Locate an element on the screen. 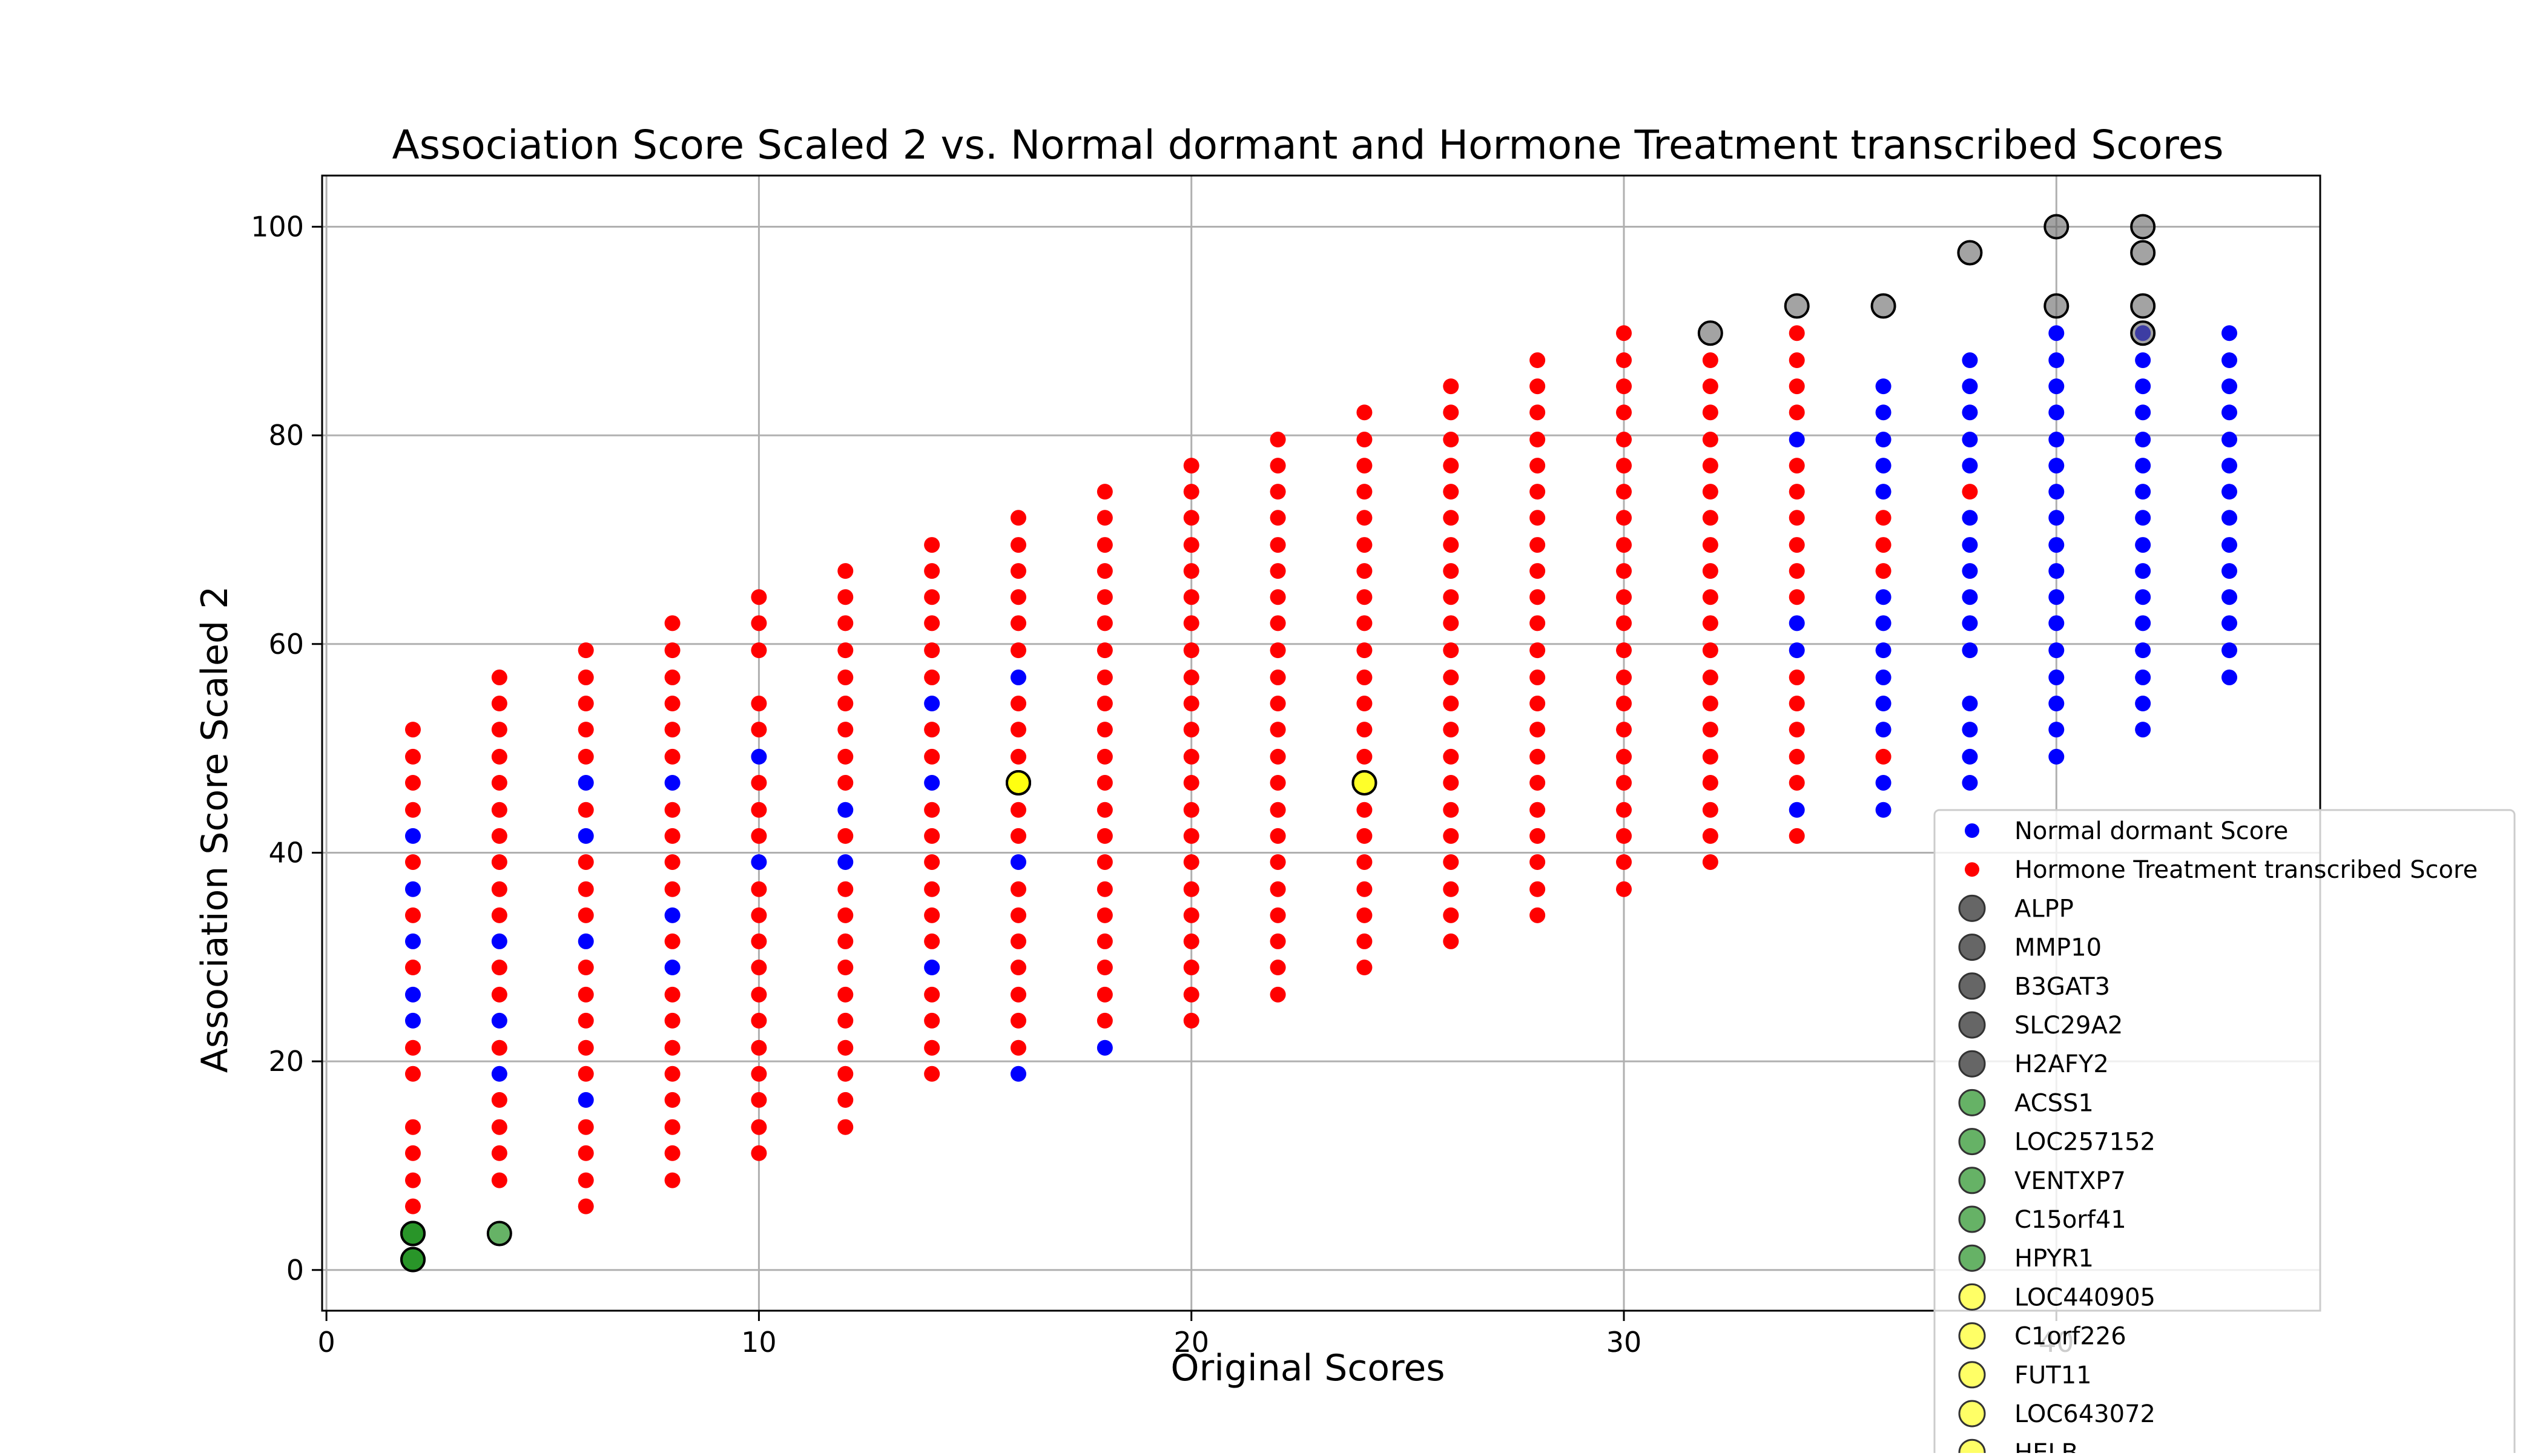 The width and height of the screenshot is (2543, 1456). y-tick-label: 0 is located at coordinates (295, 1270).